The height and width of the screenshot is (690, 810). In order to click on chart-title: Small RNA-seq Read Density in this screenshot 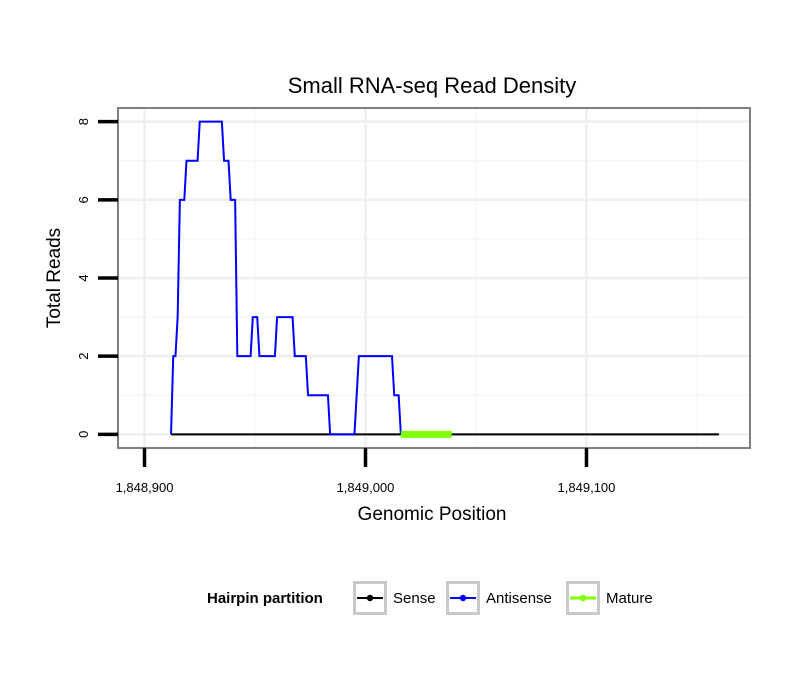, I will do `click(432, 85)`.